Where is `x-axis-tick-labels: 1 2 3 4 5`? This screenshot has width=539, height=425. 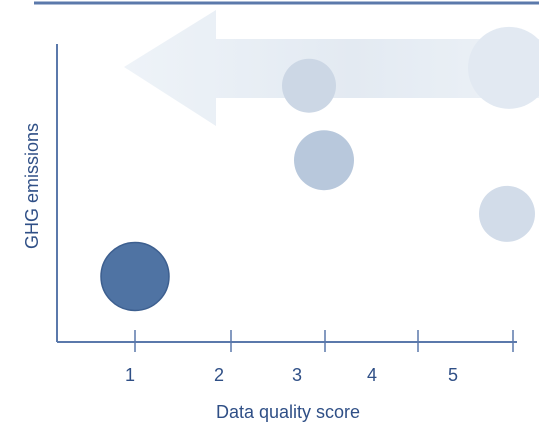
x-axis-tick-labels: 1 2 3 4 5 is located at coordinates (291, 375).